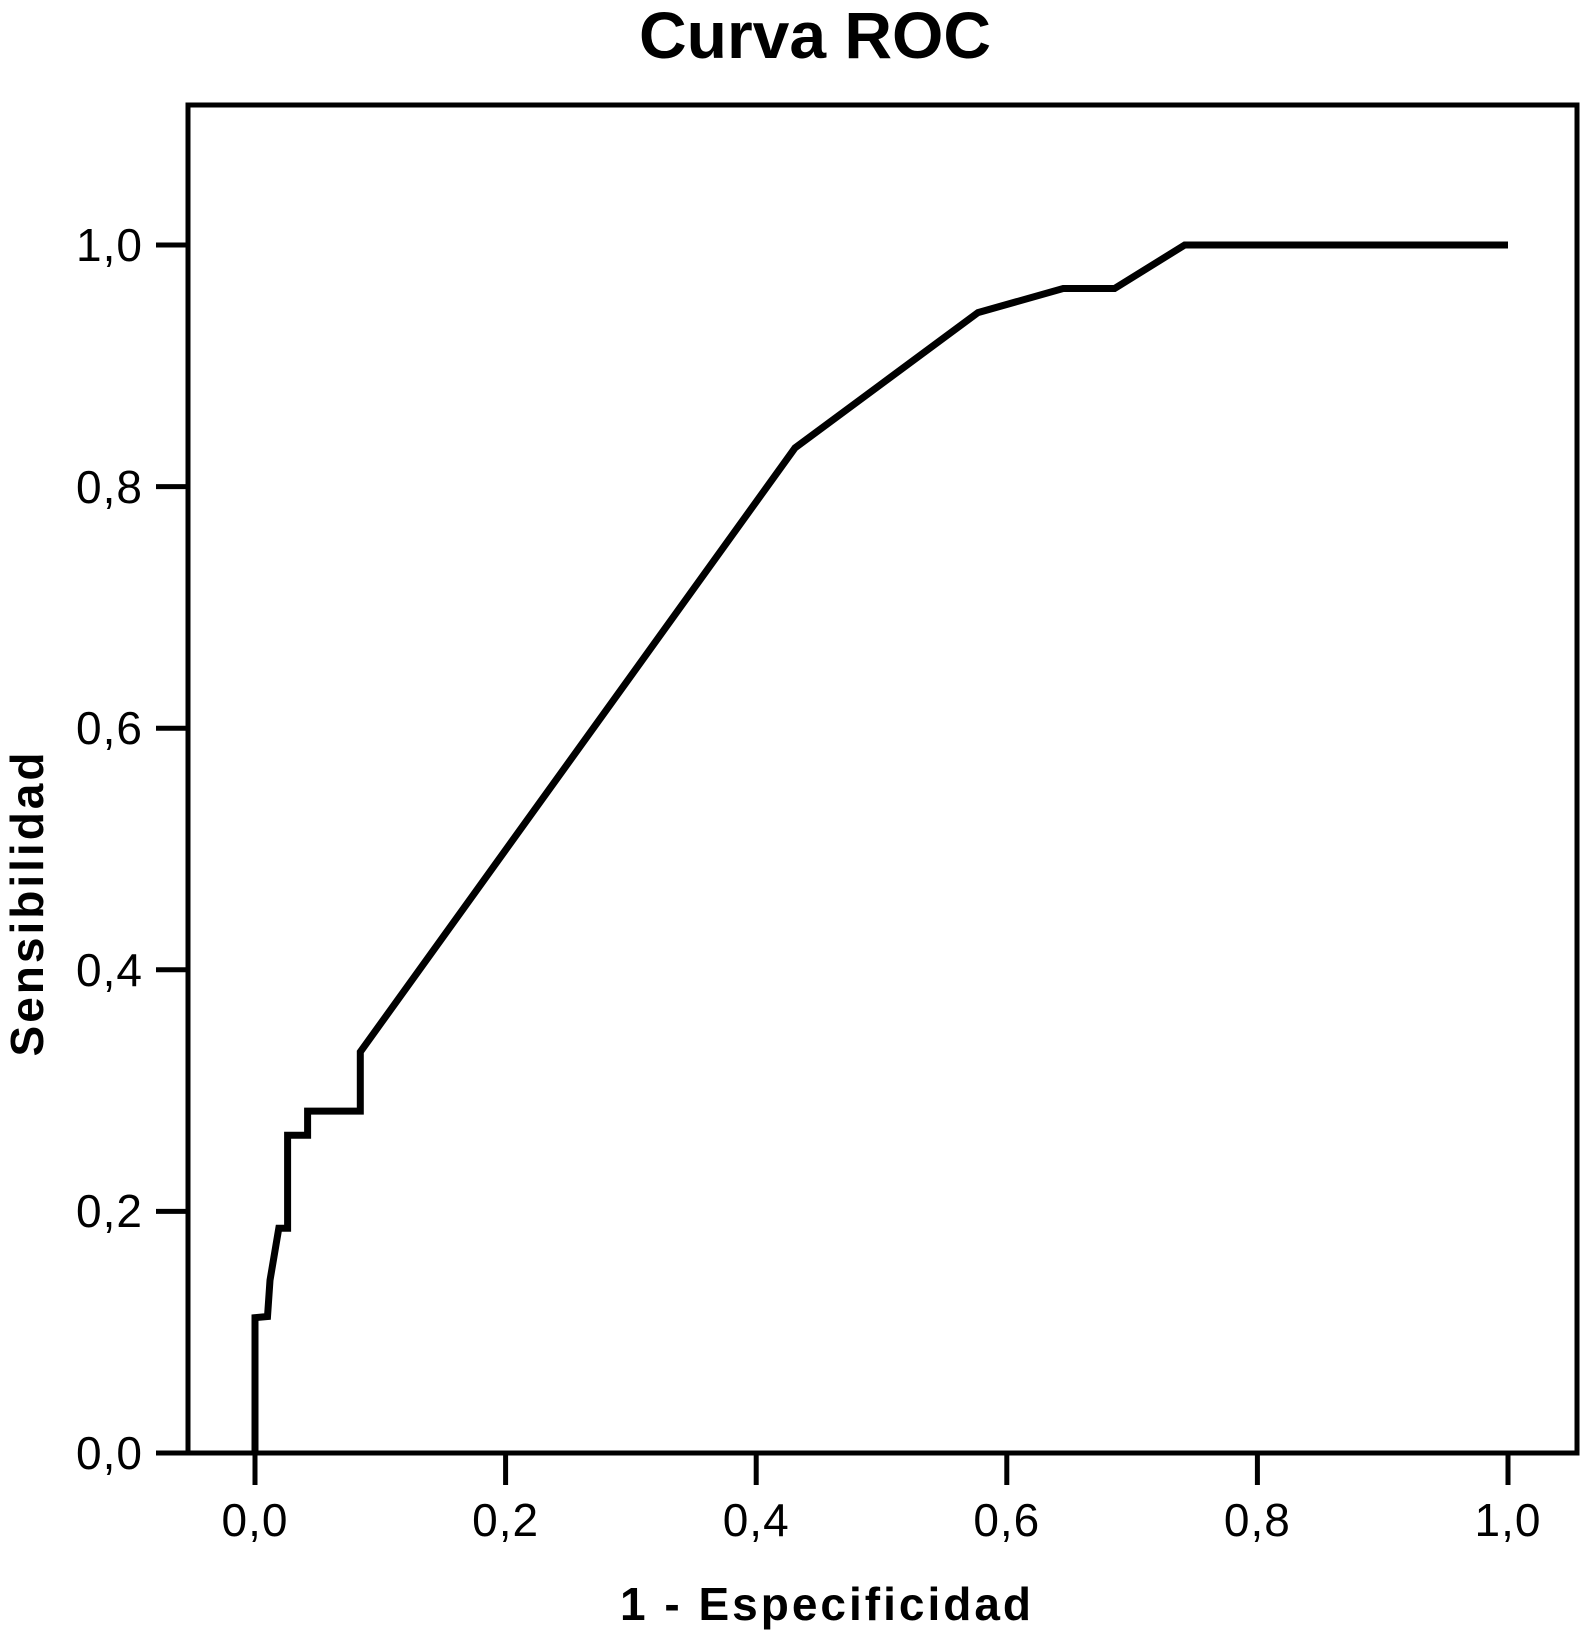 The height and width of the screenshot is (1639, 1583). I want to click on x-tick-label: 0,2, so click(506, 1520).